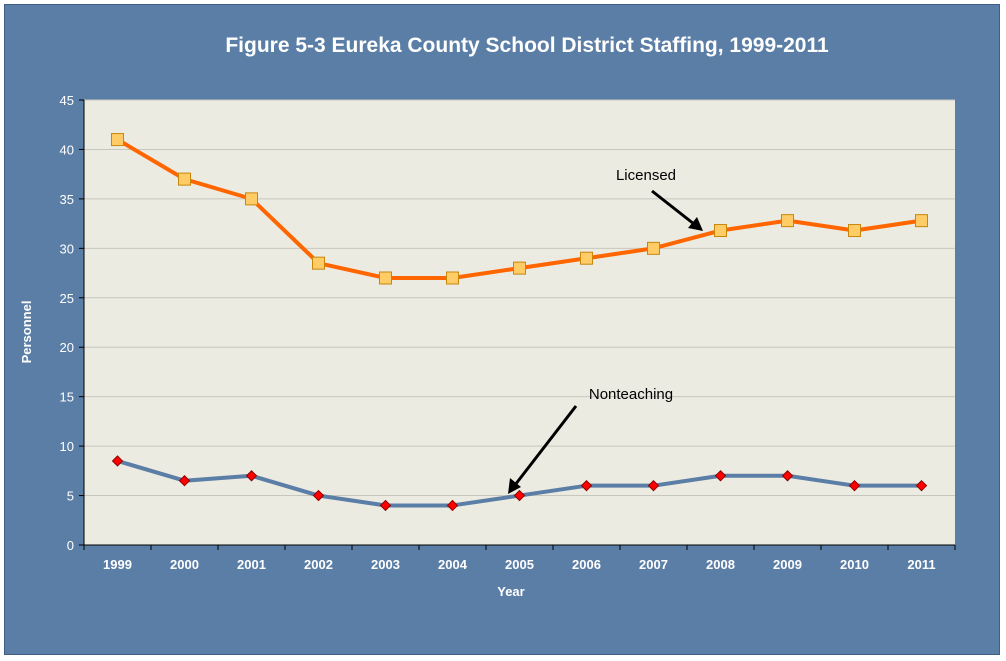 The image size is (1006, 661). I want to click on x-tick-label-2010: 2010, so click(854, 564).